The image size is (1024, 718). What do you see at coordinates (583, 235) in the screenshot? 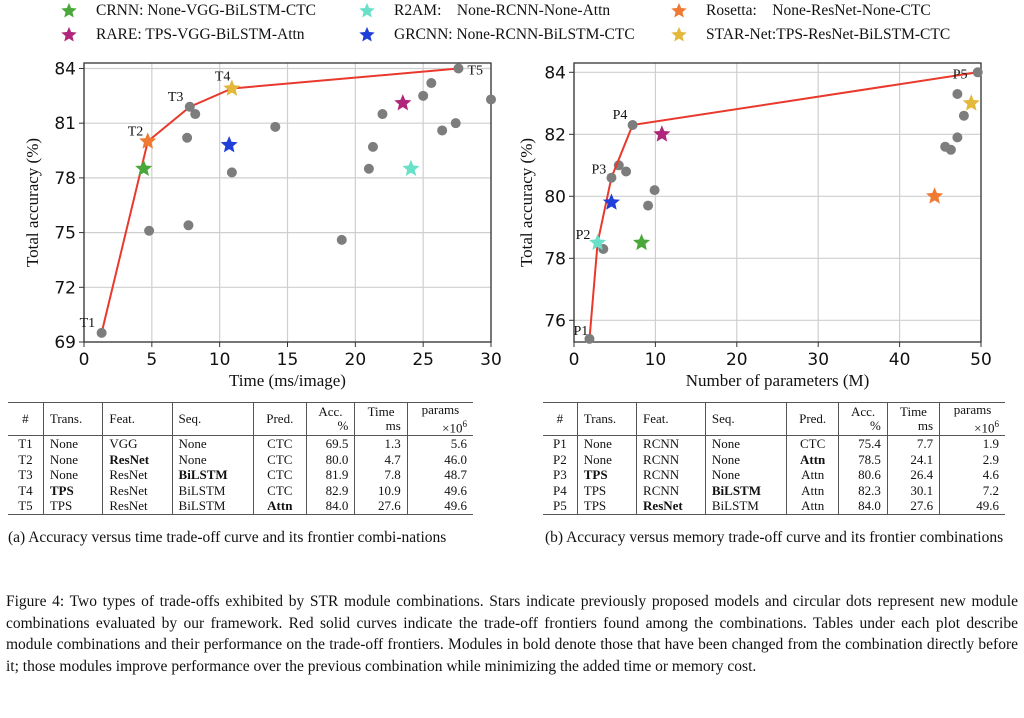
I see `frontier-label: P2` at bounding box center [583, 235].